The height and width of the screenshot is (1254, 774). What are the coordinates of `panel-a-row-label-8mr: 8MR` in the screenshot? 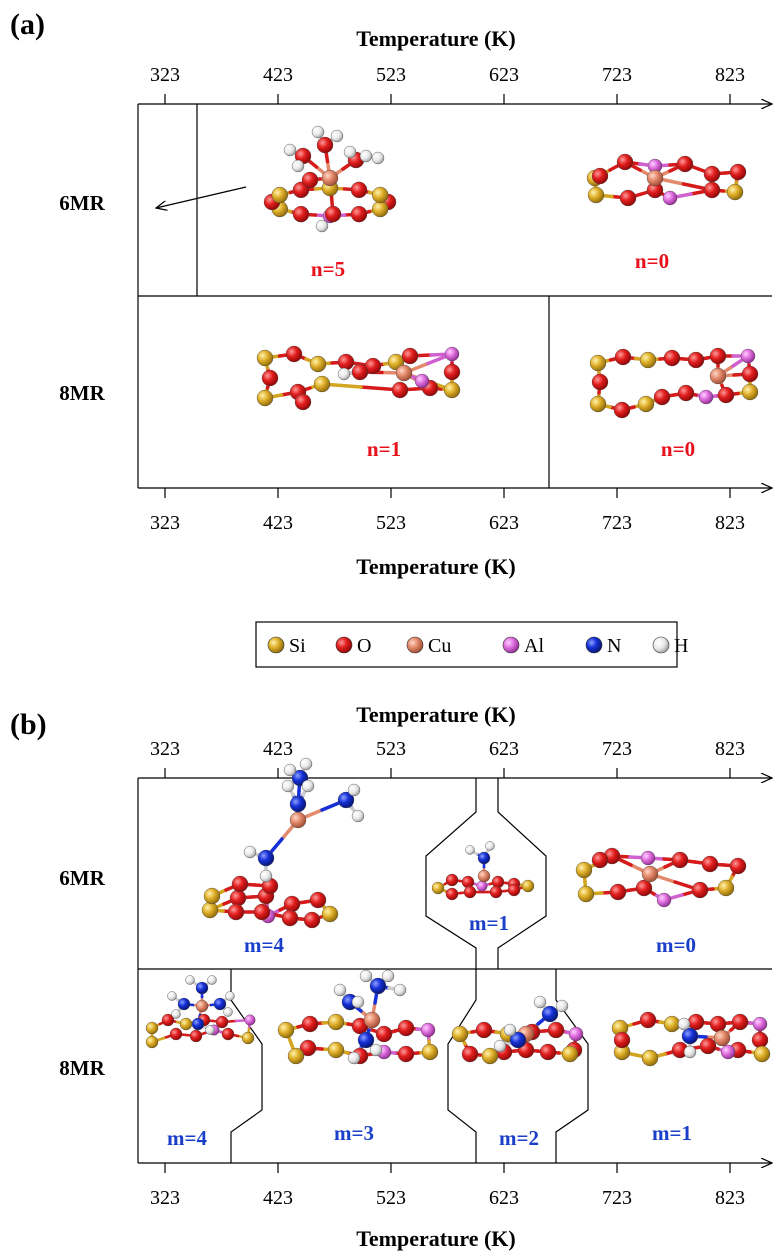 It's located at (82, 393).